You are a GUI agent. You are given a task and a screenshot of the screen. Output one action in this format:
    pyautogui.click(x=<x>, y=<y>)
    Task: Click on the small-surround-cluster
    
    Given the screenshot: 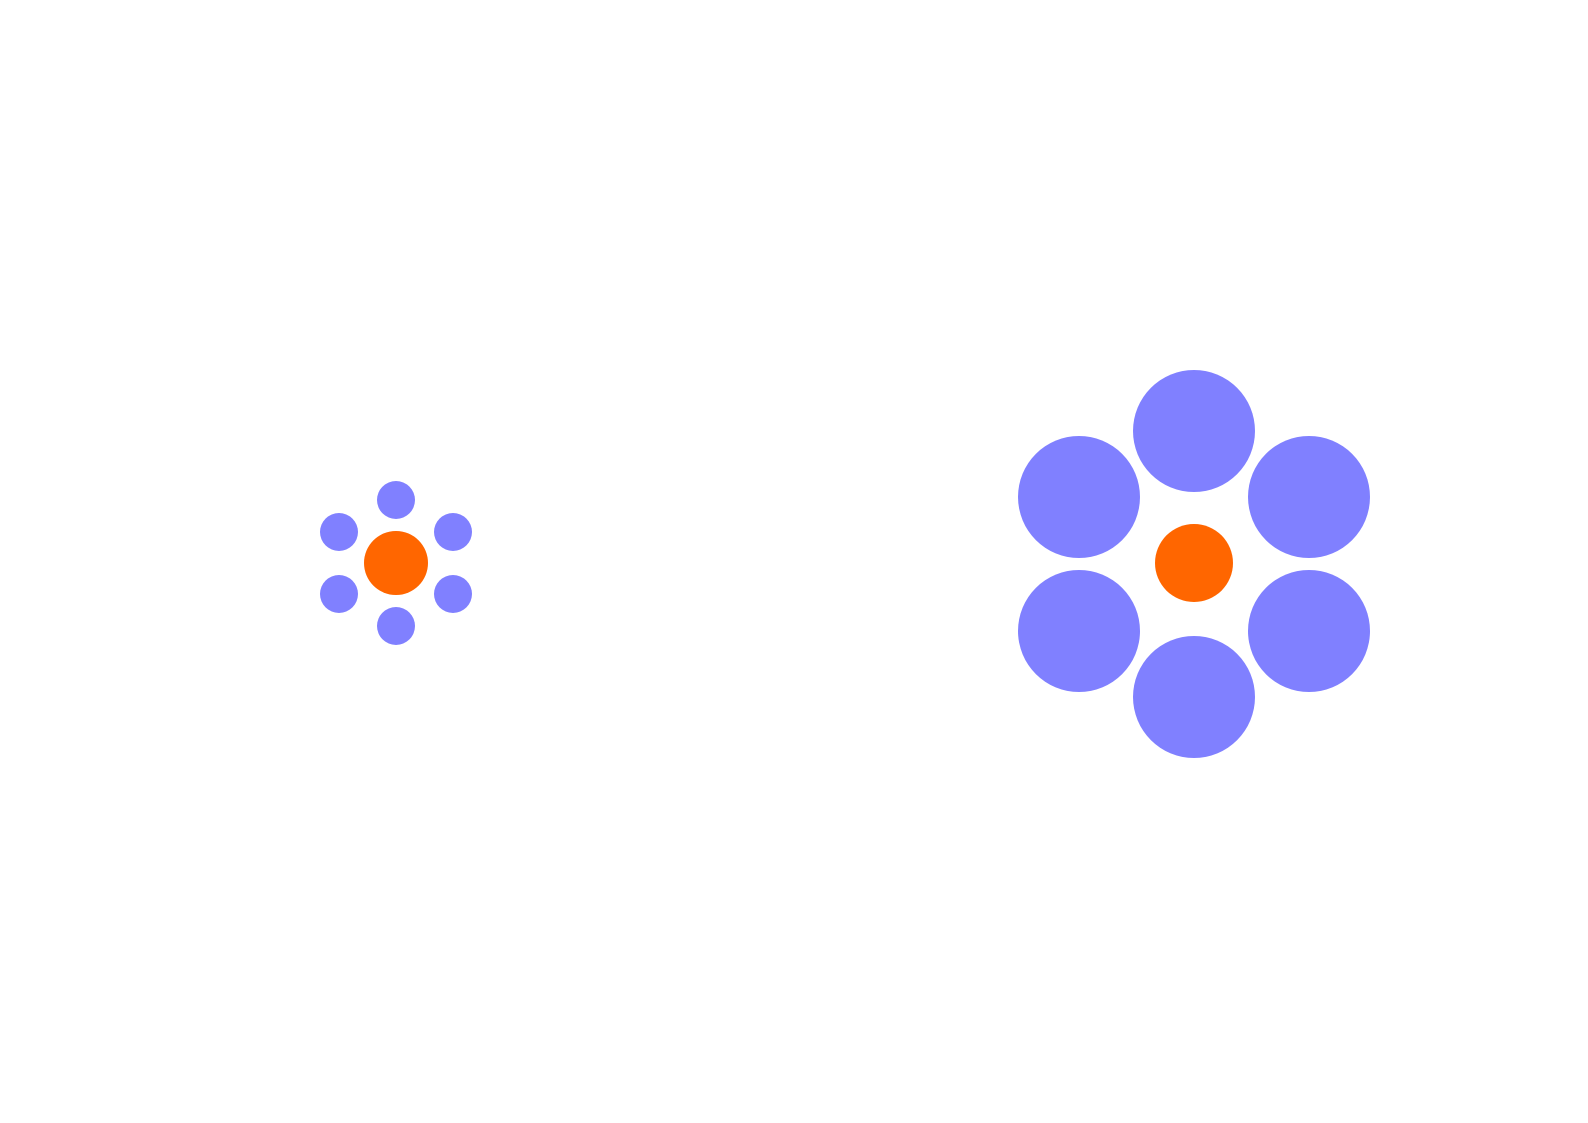 What is the action you would take?
    pyautogui.click(x=396, y=563)
    